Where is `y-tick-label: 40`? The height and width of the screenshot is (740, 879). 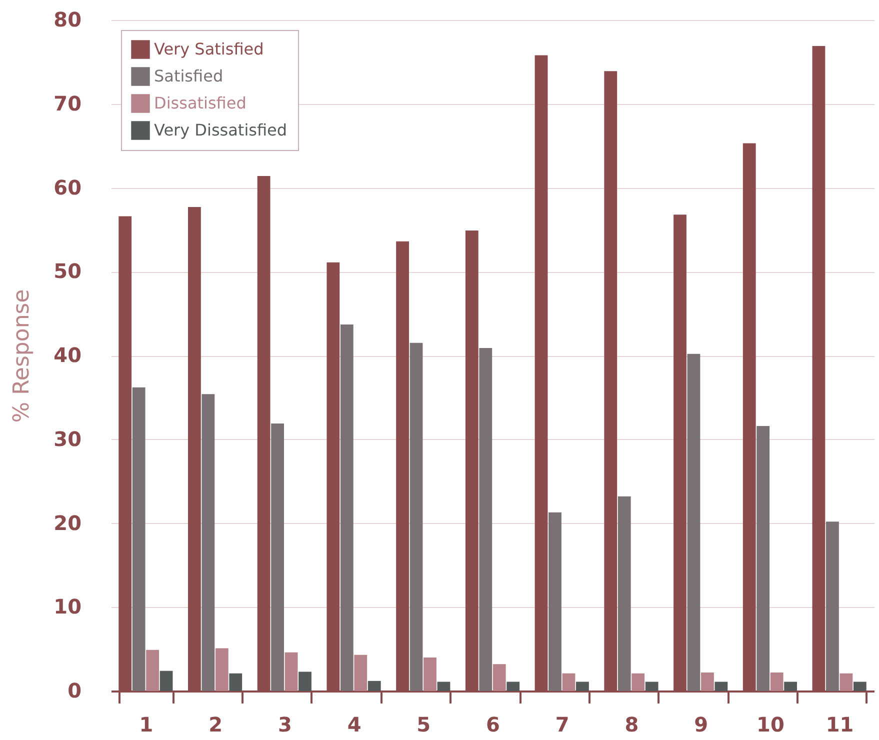
y-tick-label: 40 is located at coordinates (68, 355).